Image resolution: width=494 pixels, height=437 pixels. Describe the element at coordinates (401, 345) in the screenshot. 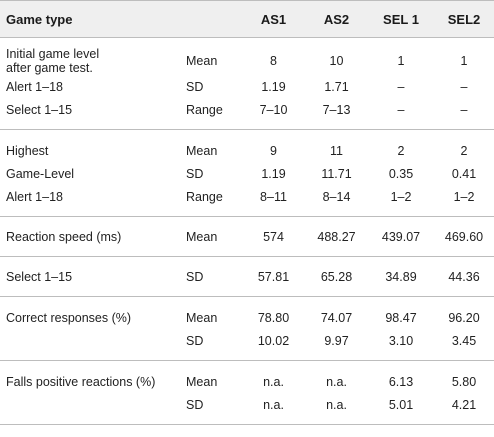

I see `cell-sel1: 3.10` at that location.